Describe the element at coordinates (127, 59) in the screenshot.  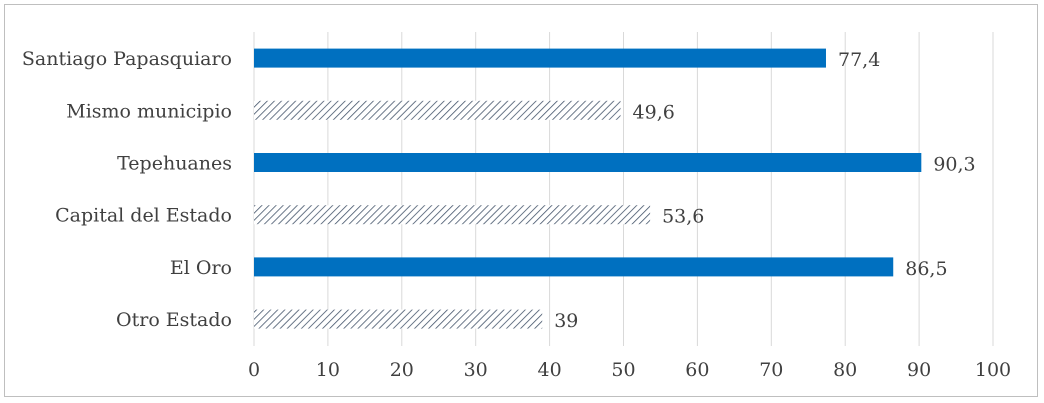
I see `category-label: Santiago Papasquiaro` at that location.